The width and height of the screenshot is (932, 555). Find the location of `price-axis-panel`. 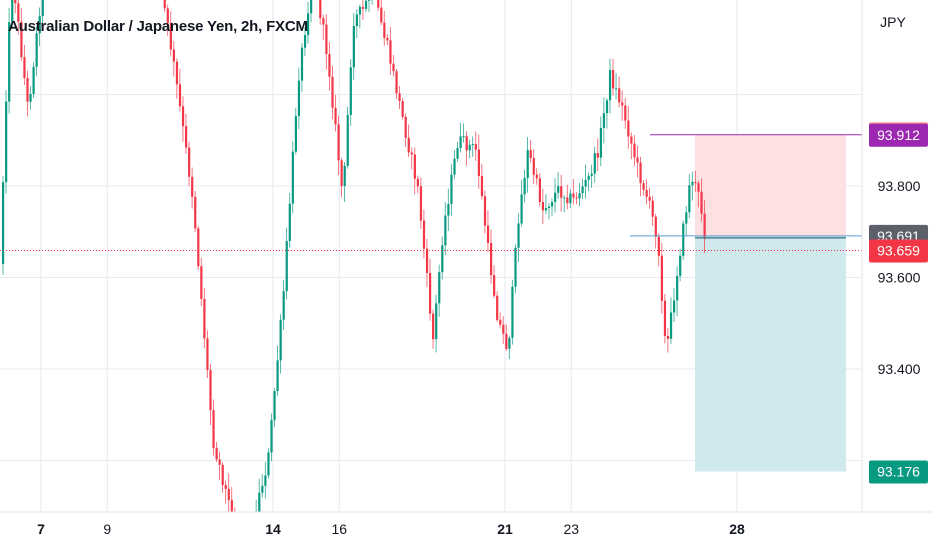

price-axis-panel is located at coordinates (897, 275).